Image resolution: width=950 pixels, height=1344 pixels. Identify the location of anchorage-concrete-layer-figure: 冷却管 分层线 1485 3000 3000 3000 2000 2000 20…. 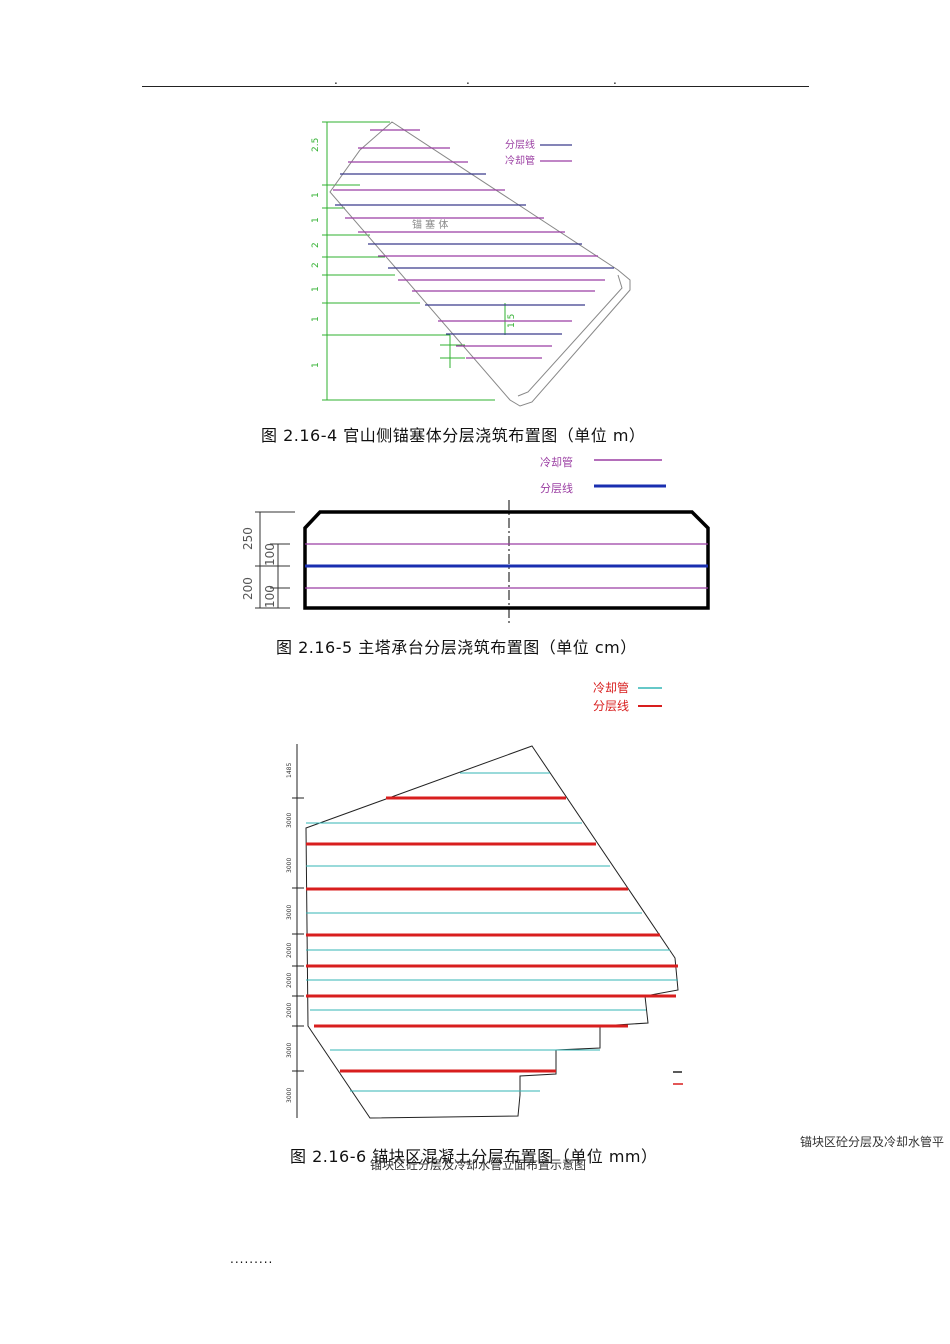
(484, 899).